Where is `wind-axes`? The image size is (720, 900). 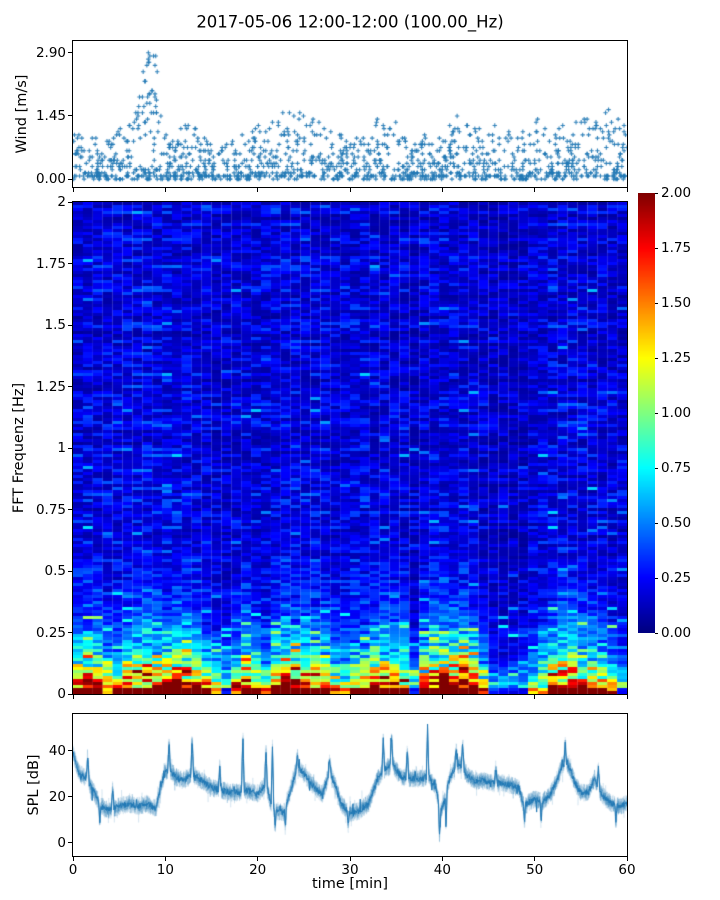
wind-axes is located at coordinates (350, 114).